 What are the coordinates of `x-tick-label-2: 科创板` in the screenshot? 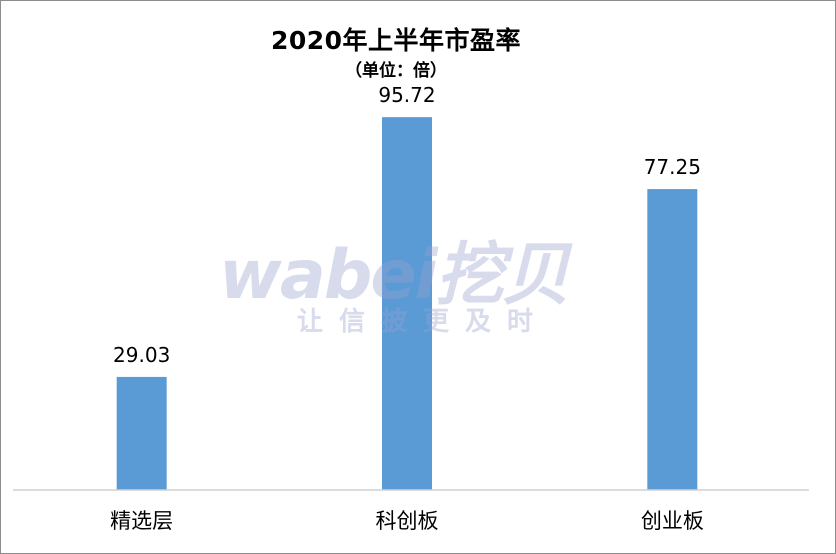 It's located at (407, 521).